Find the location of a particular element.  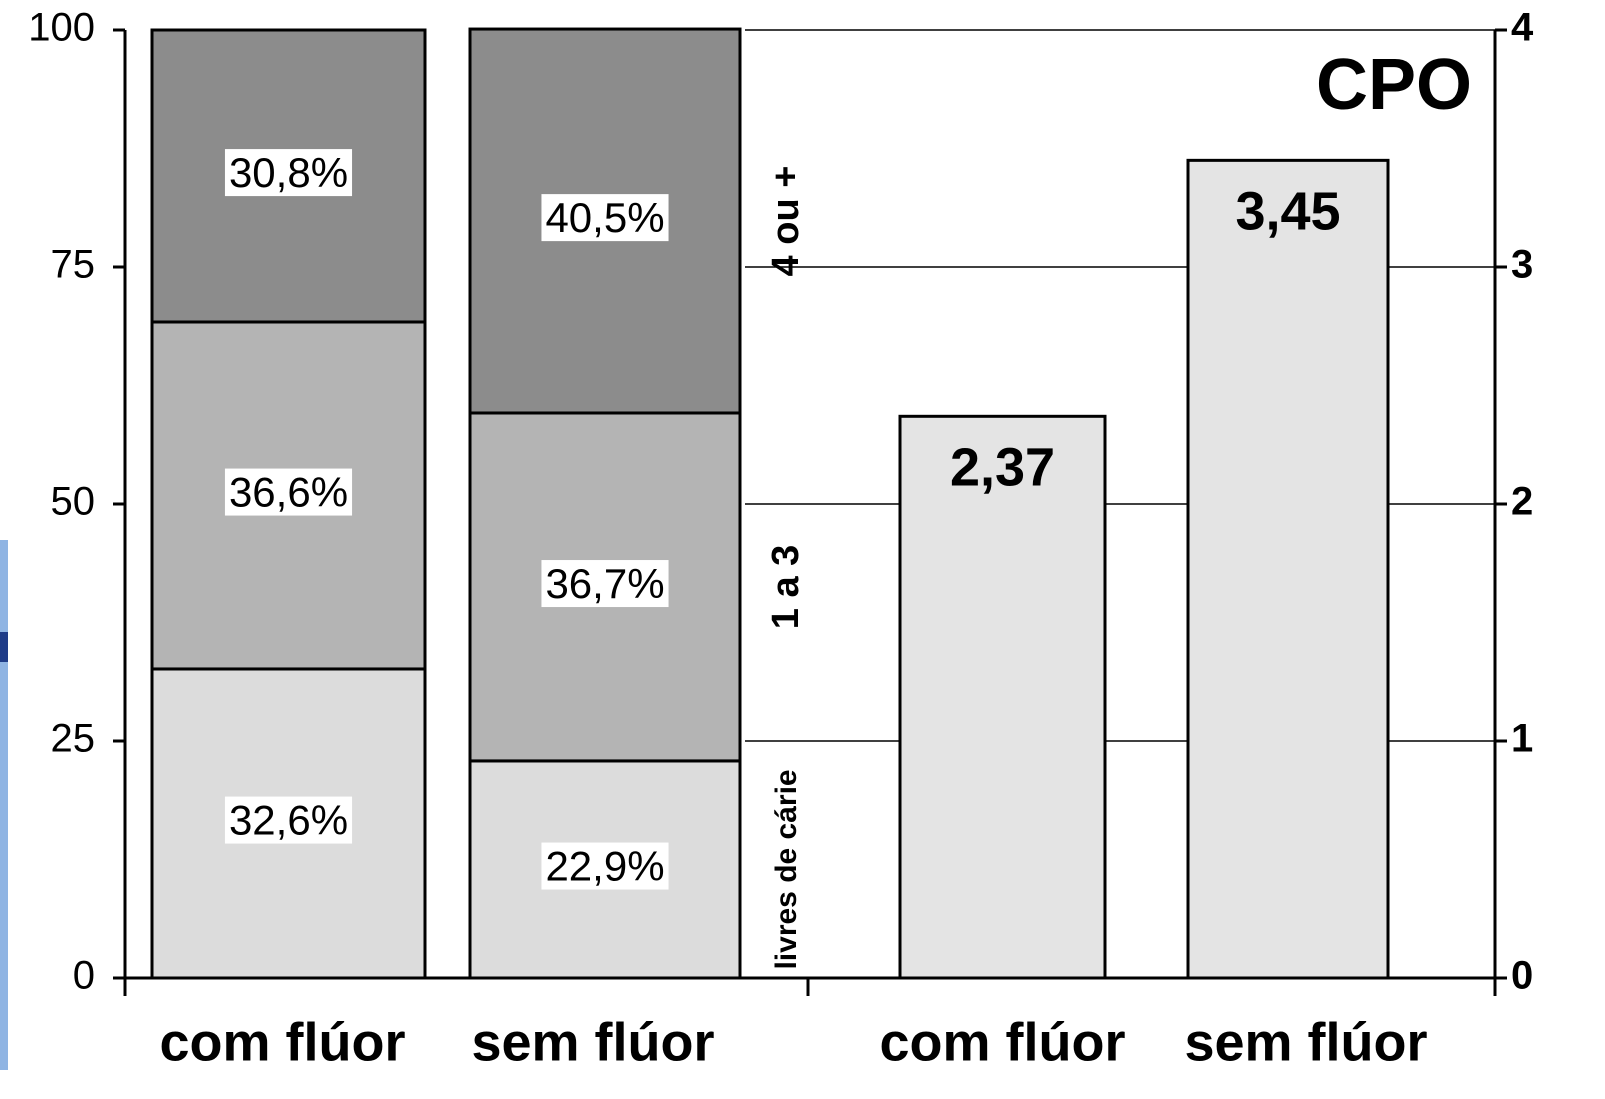

y-tick-label: 50 is located at coordinates (73, 502).